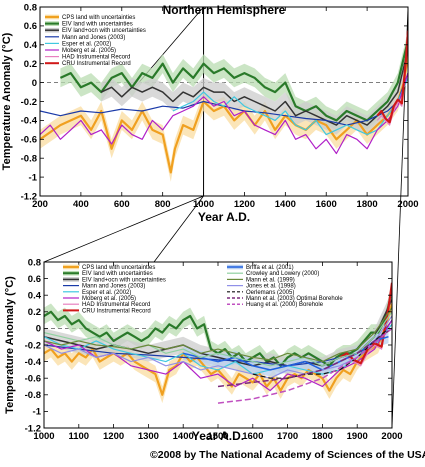 Image resolution: width=425 pixels, height=467 pixels. Describe the element at coordinates (270, 280) in the screenshot. I see `legend-label: Mann et al. (1999)` at that location.